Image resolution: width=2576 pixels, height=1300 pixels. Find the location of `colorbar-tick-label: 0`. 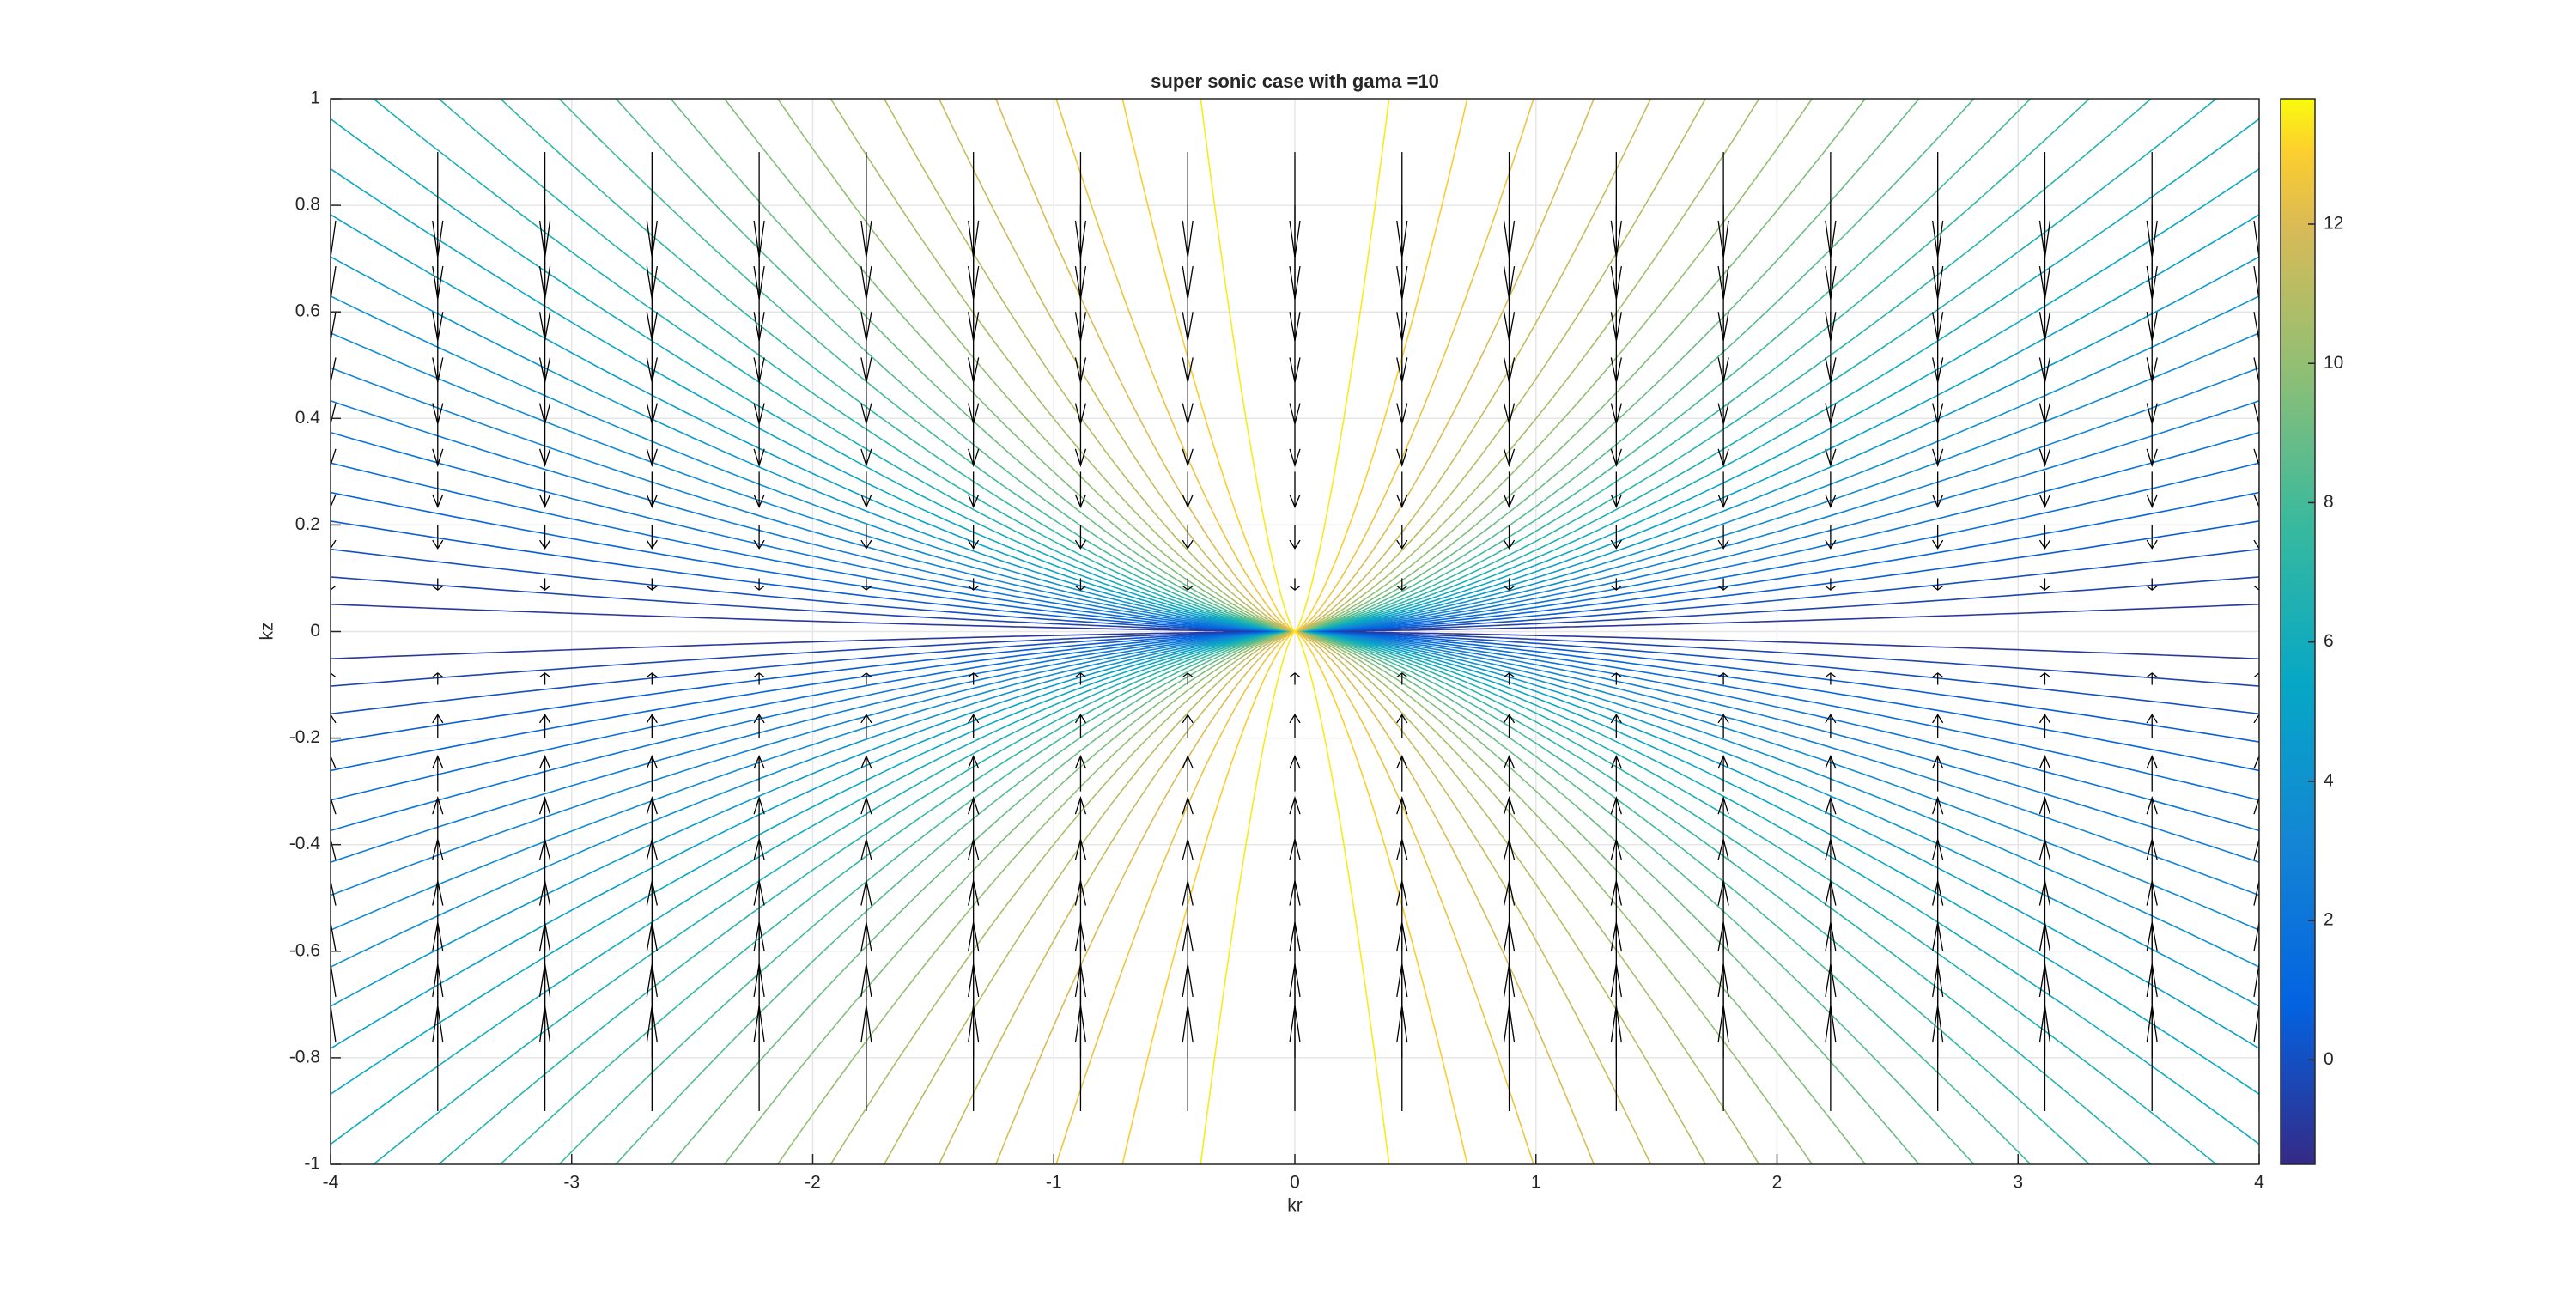

colorbar-tick-label: 0 is located at coordinates (2329, 1059).